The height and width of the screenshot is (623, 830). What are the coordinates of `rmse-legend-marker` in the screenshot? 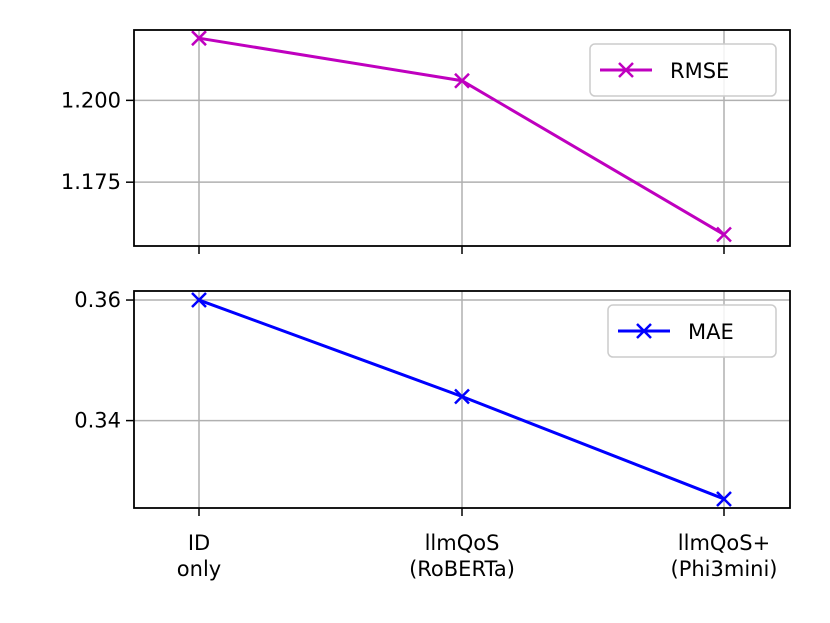 It's located at (626, 70).